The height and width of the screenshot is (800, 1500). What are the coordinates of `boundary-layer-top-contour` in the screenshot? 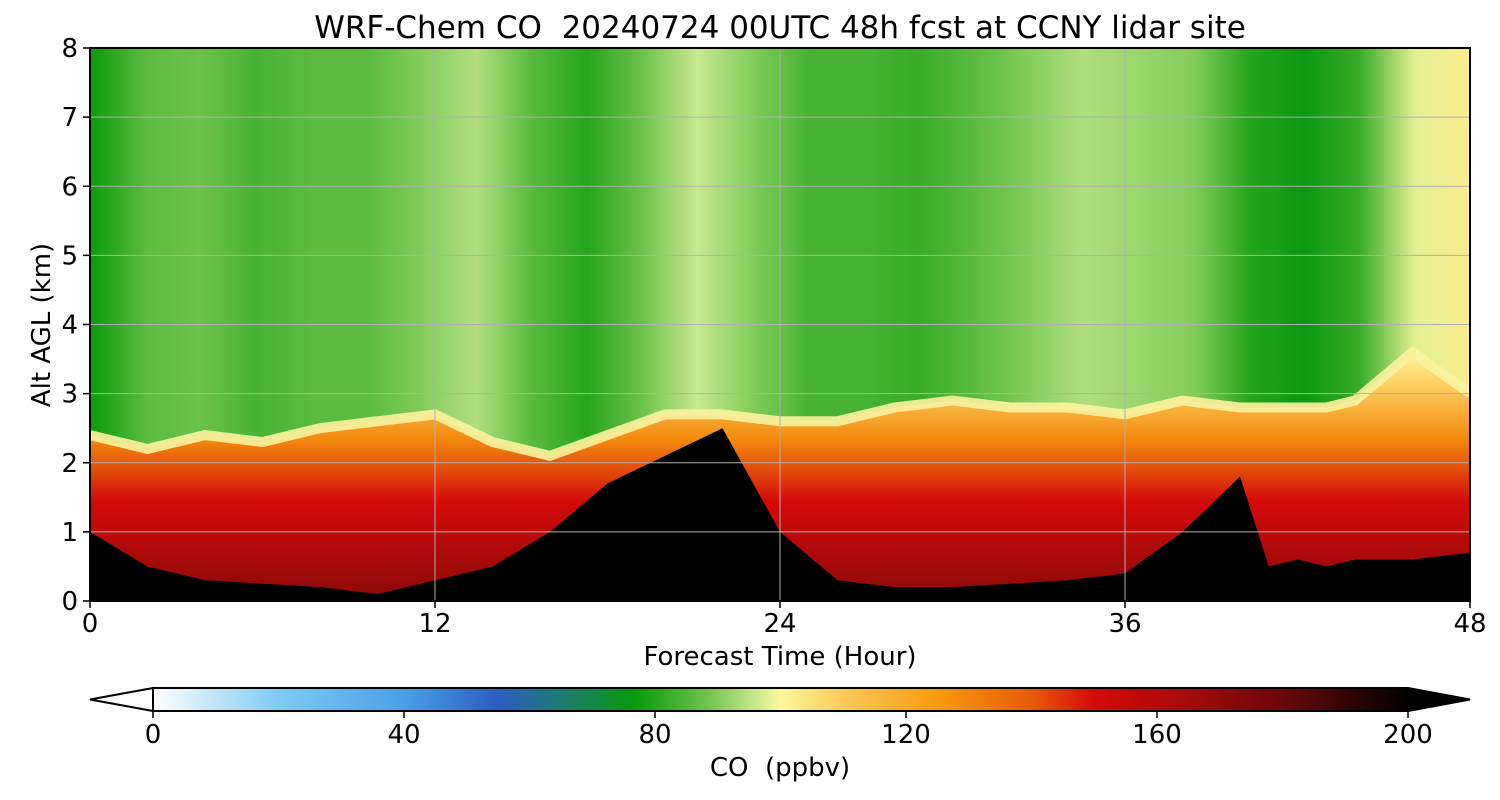 It's located at (780, 403).